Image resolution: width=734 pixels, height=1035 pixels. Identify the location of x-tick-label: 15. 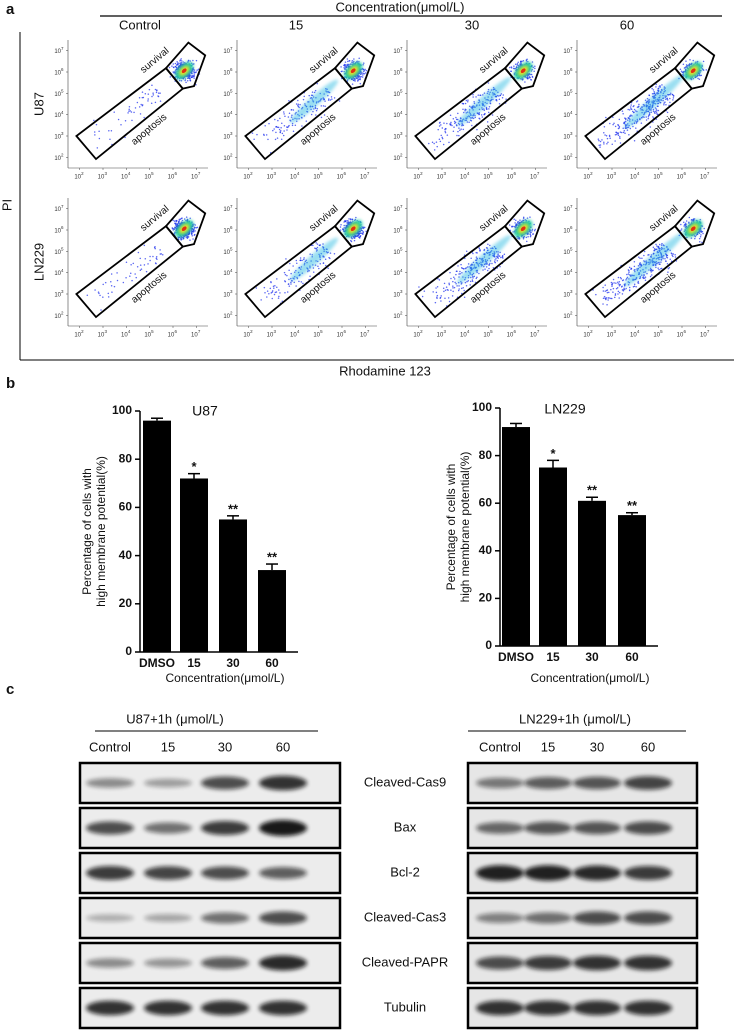
(194, 663).